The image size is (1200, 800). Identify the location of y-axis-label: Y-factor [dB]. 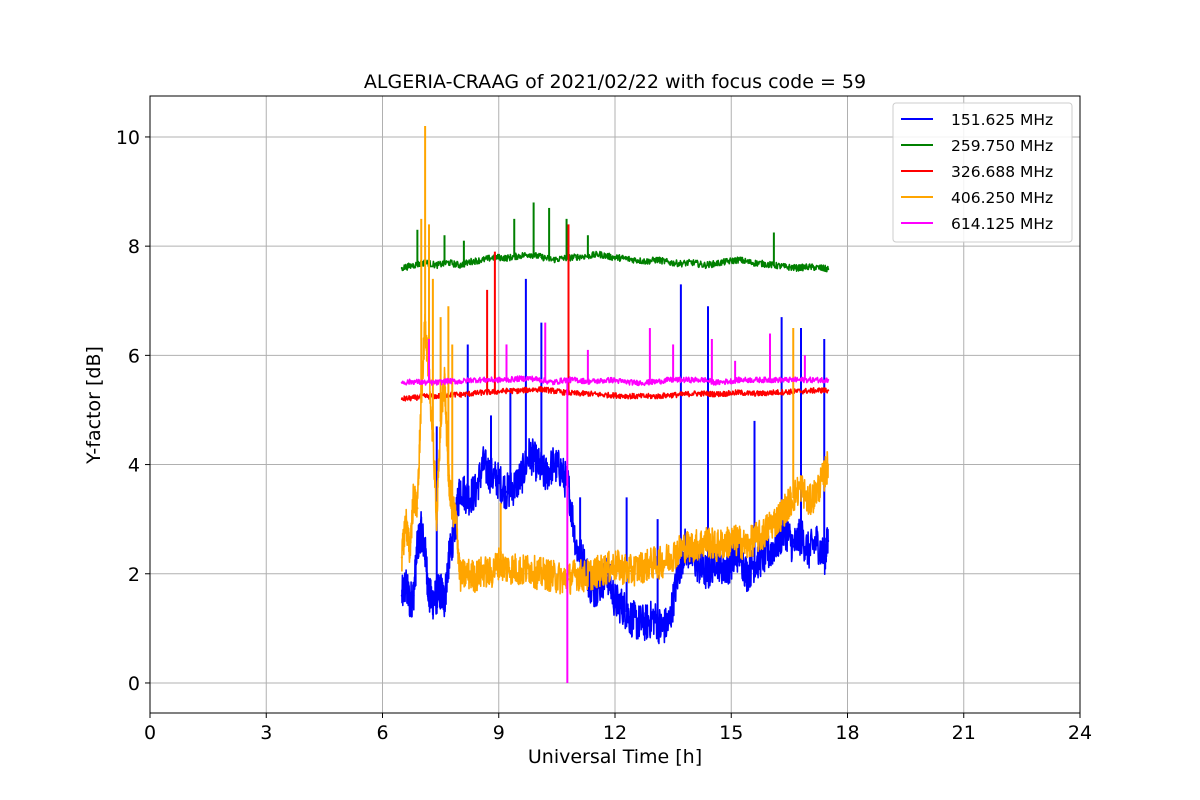
(94, 405).